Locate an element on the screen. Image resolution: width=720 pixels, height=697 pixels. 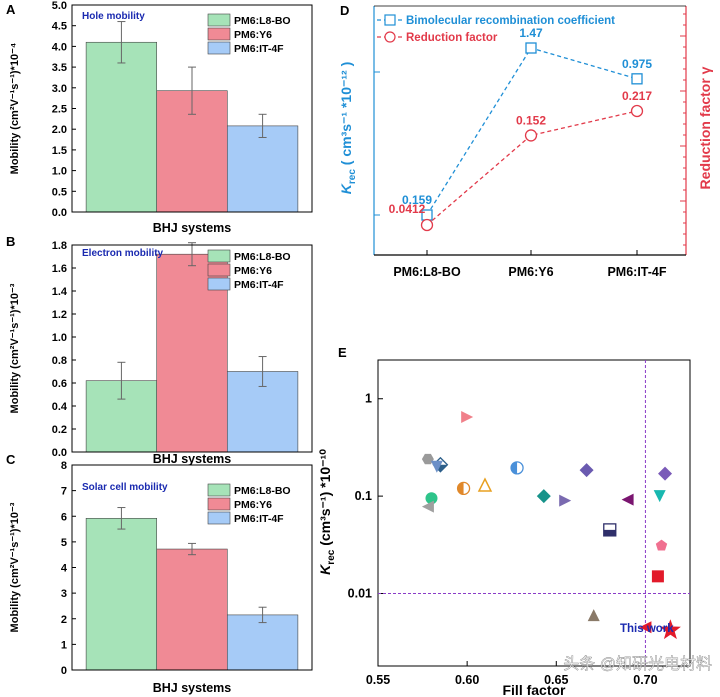
y-tick-label: 3 is located at coordinates (64, 594).